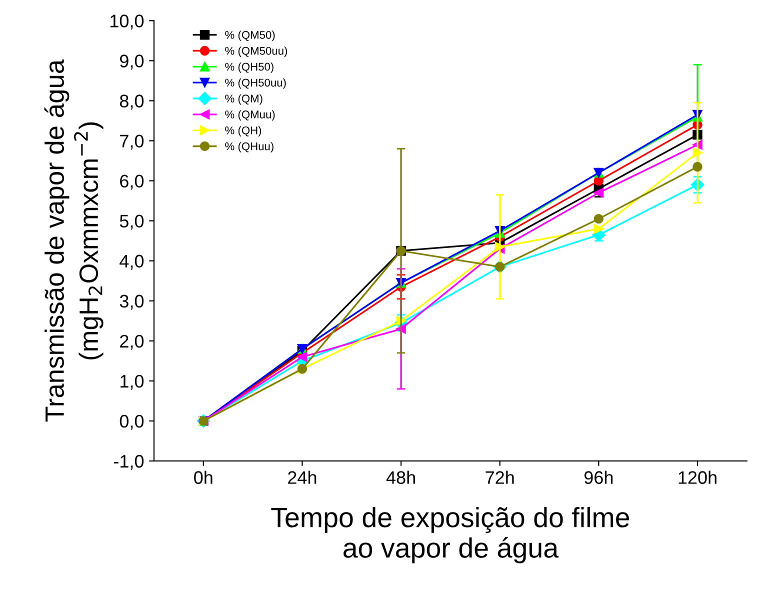  Describe the element at coordinates (256, 51) in the screenshot. I see `legend-label: % (QM50uu)` at that location.